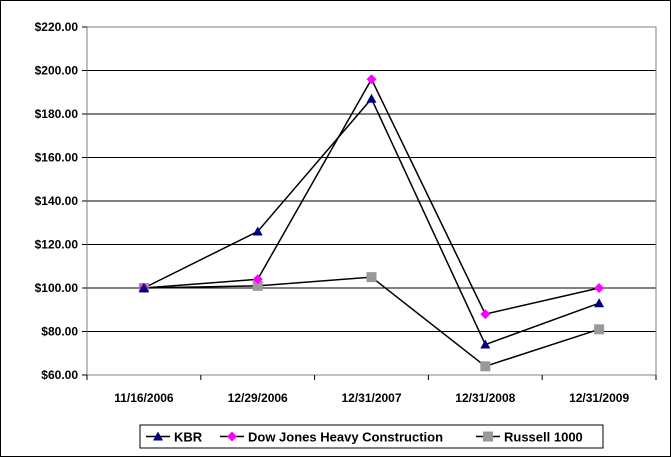 This screenshot has width=671, height=457. I want to click on y-tick-label: $100.00, so click(57, 288).